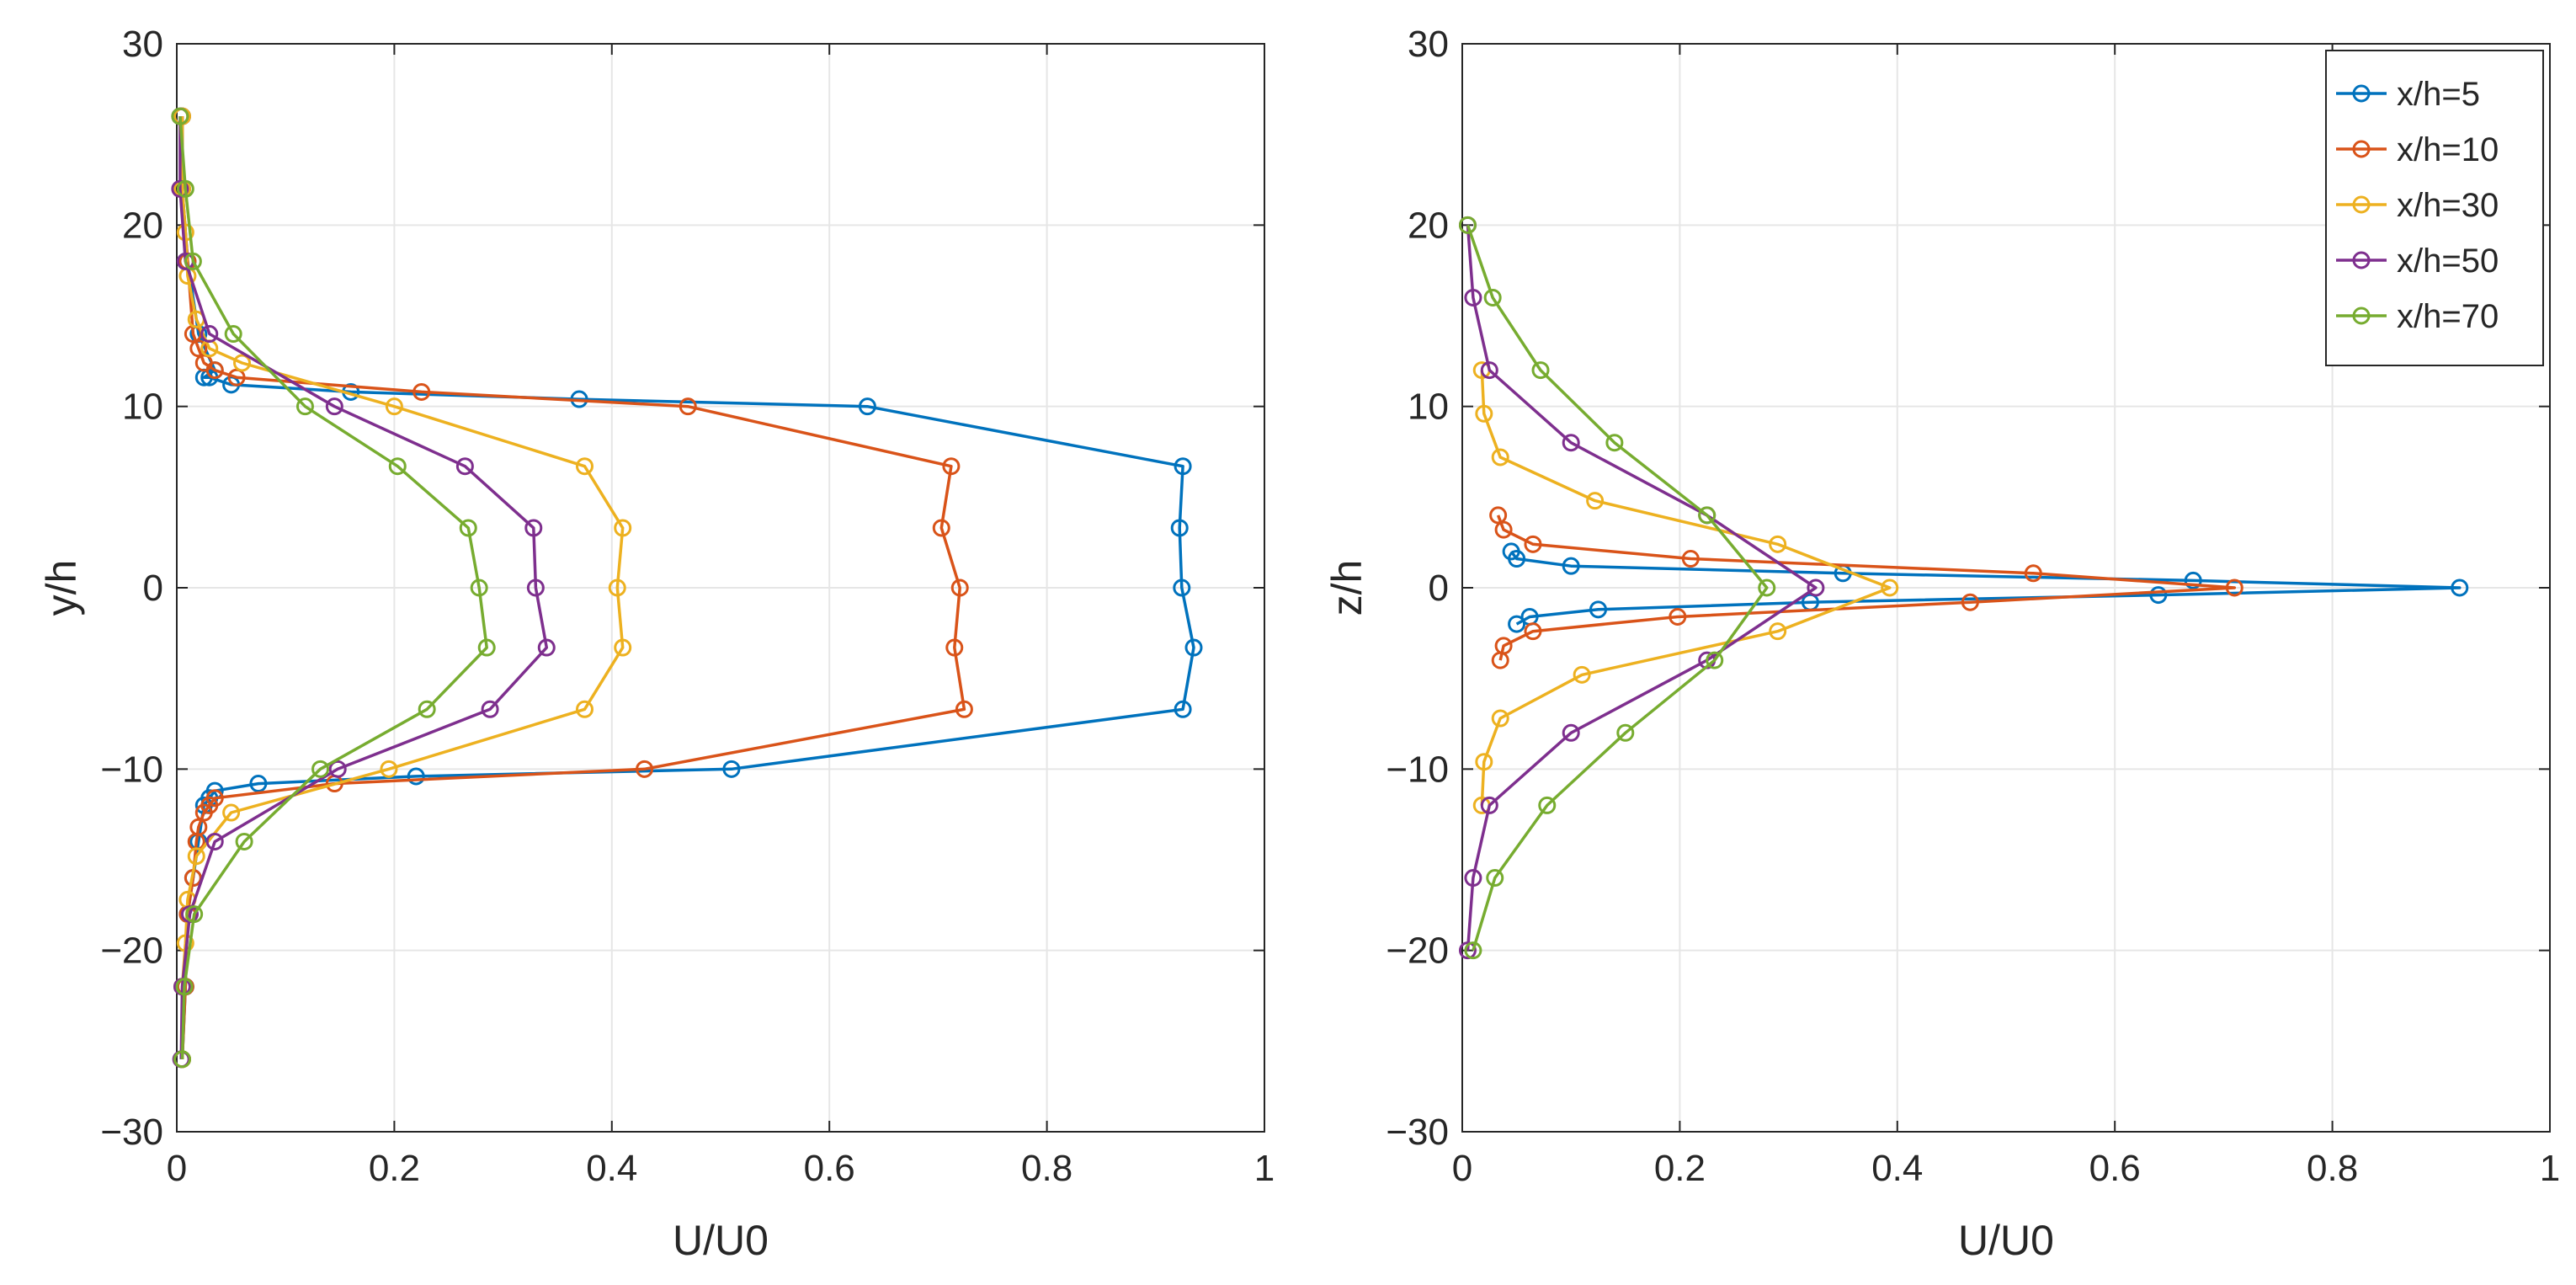  I want to click on right-y-tick-label: −10, so click(1417, 769).